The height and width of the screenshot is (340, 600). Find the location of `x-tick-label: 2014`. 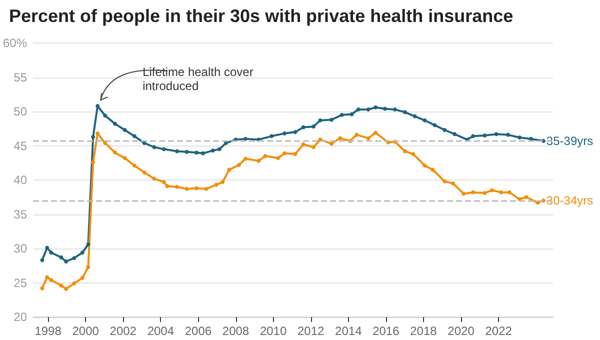

x-tick-label: 2014 is located at coordinates (348, 331).